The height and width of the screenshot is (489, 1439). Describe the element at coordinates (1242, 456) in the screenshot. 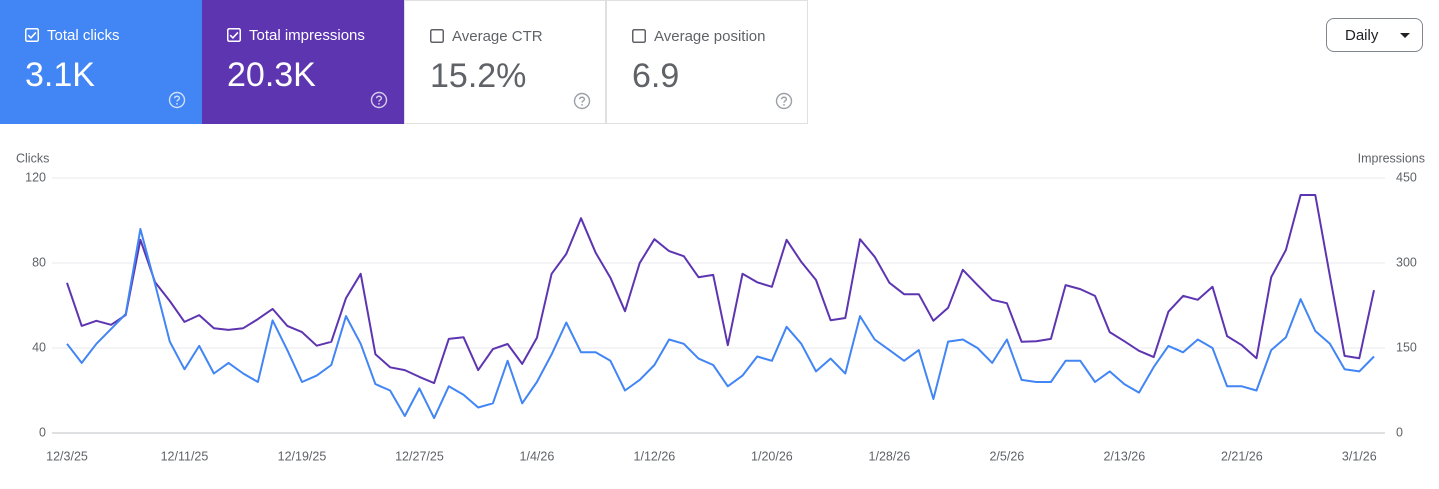

I see `x-tick-label: 2/21/26` at that location.